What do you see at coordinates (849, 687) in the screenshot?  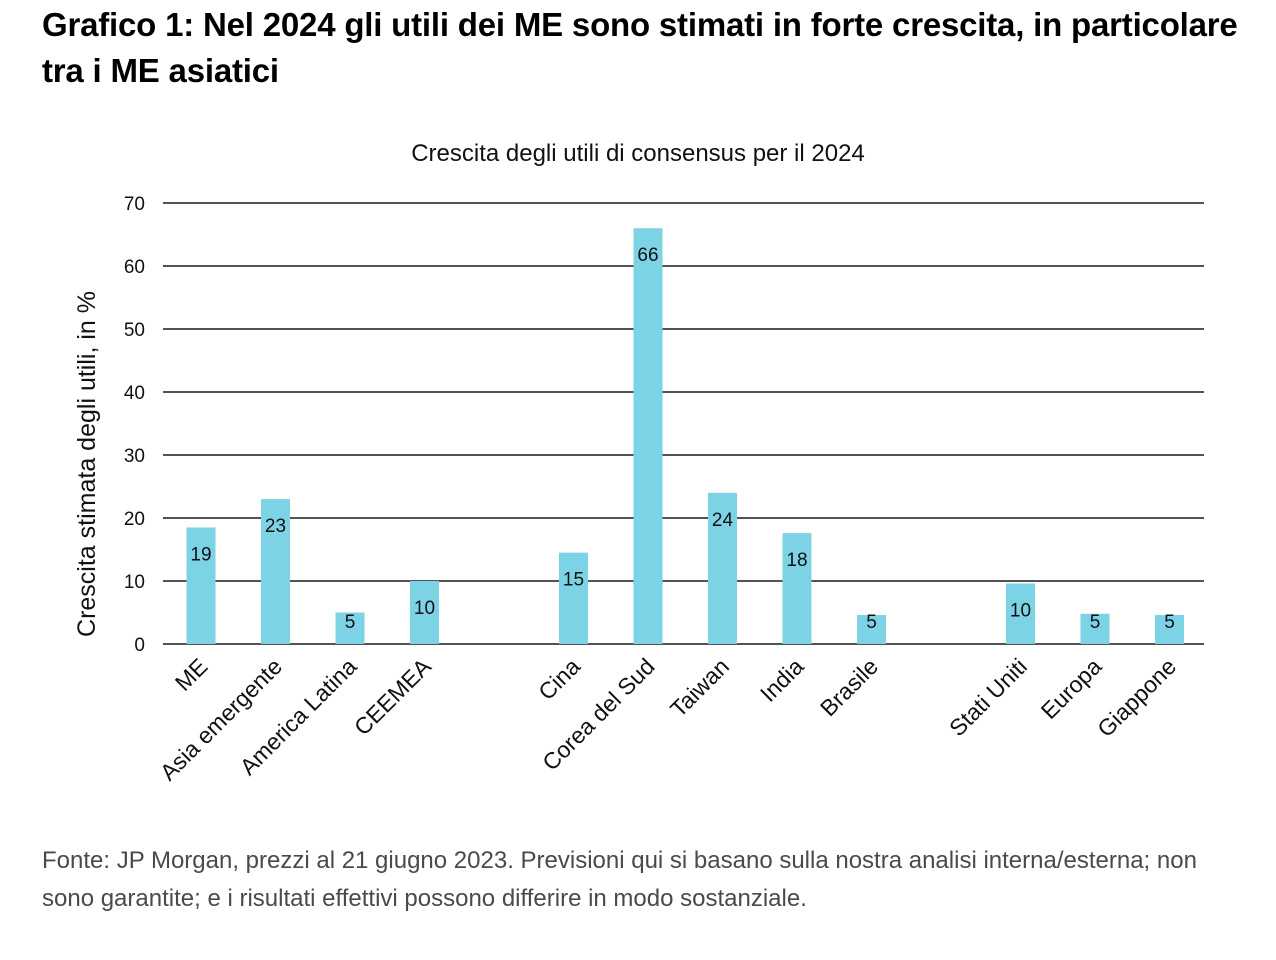 I see `x-tick-label: Brasile` at bounding box center [849, 687].